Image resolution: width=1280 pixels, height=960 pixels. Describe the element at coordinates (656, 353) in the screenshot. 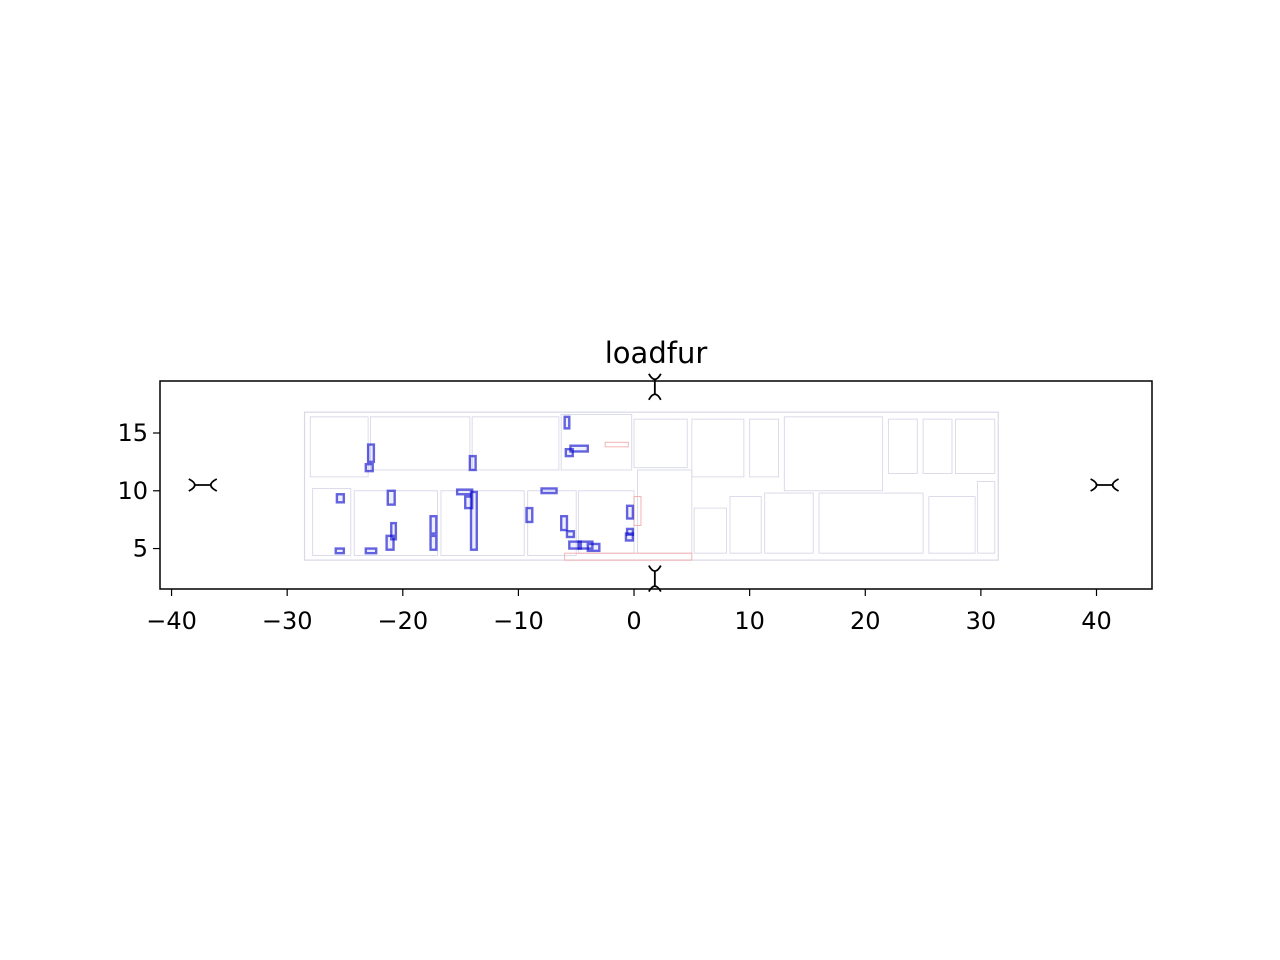

I see `chart-title: loadfur` at that location.